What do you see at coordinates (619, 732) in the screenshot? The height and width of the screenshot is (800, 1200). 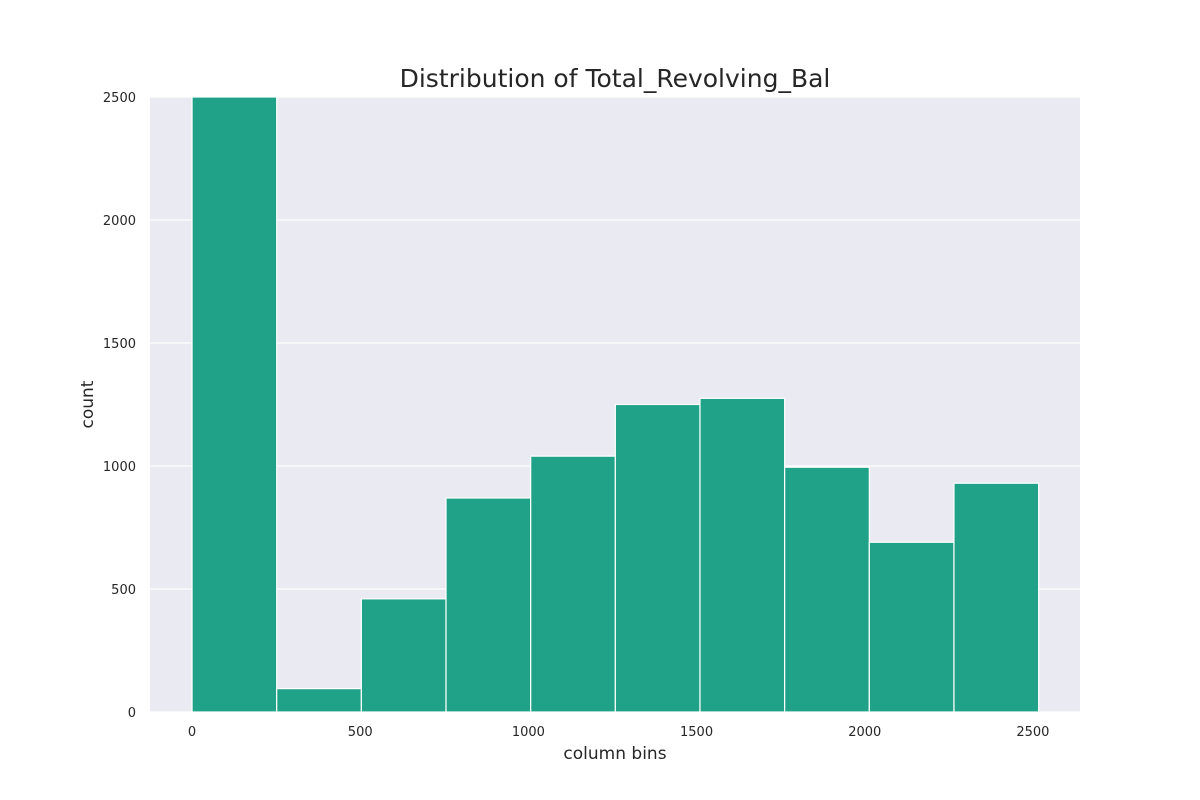 I see `x-tick-labels: 0 500 1000 1500 2000 2500` at bounding box center [619, 732].